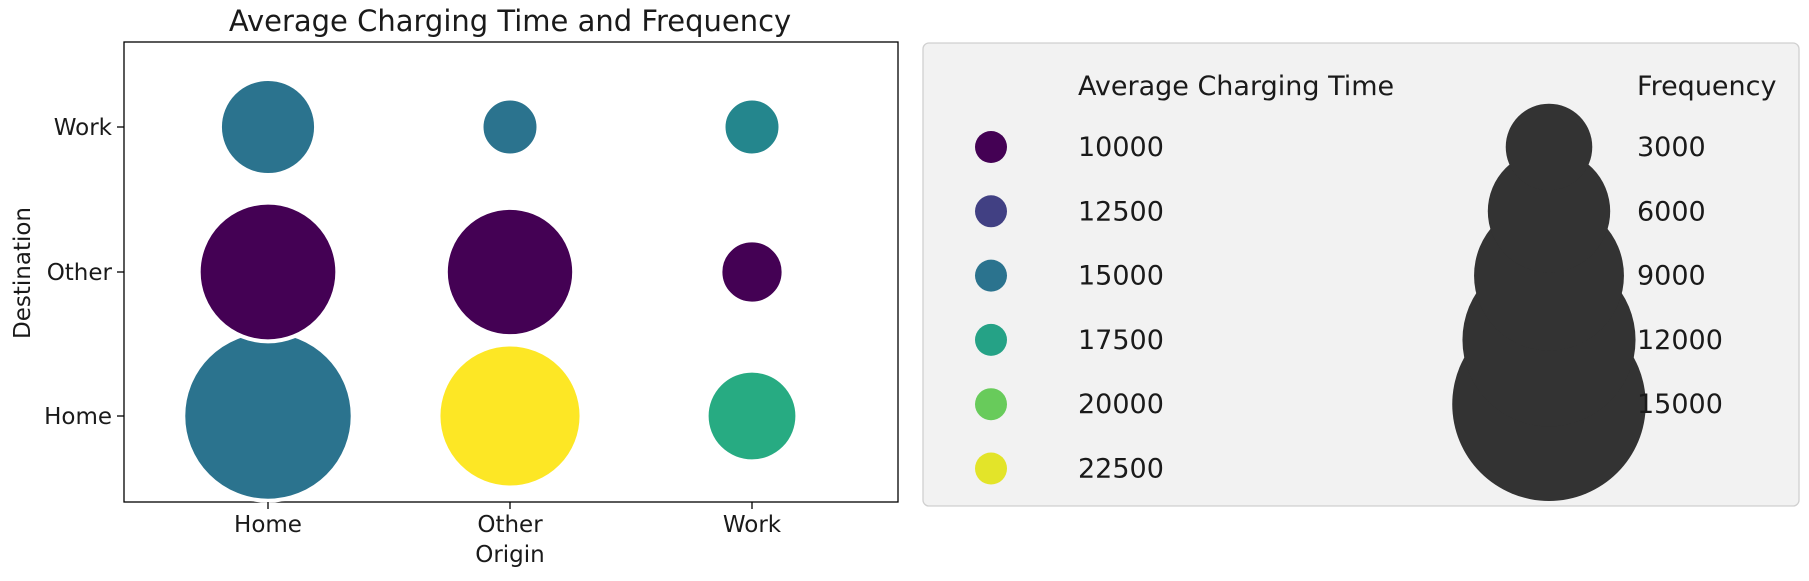 The width and height of the screenshot is (1809, 581). Describe the element at coordinates (1121, 404) in the screenshot. I see `legend-color-label-20000: 20000` at that location.